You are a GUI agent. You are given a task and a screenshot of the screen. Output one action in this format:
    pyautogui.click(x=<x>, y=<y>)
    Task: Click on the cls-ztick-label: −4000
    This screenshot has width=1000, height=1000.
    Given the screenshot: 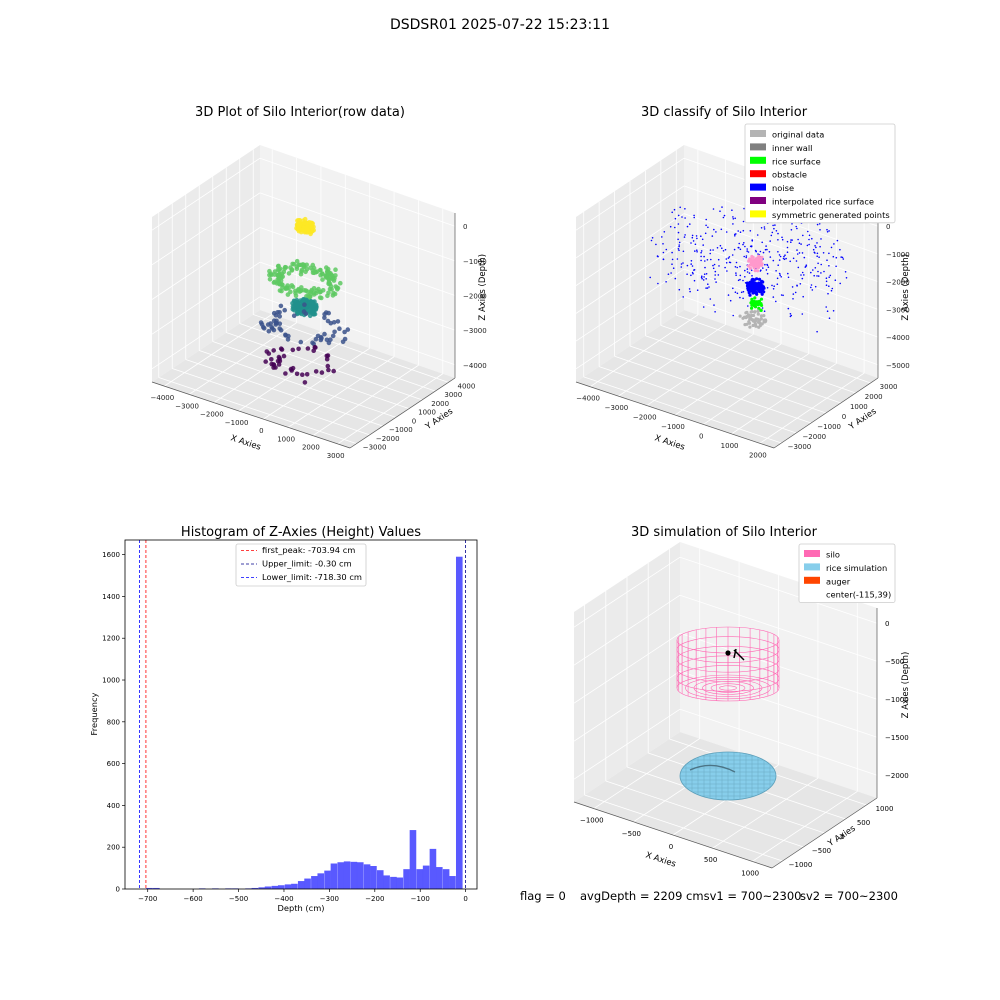 What is the action you would take?
    pyautogui.click(x=898, y=338)
    